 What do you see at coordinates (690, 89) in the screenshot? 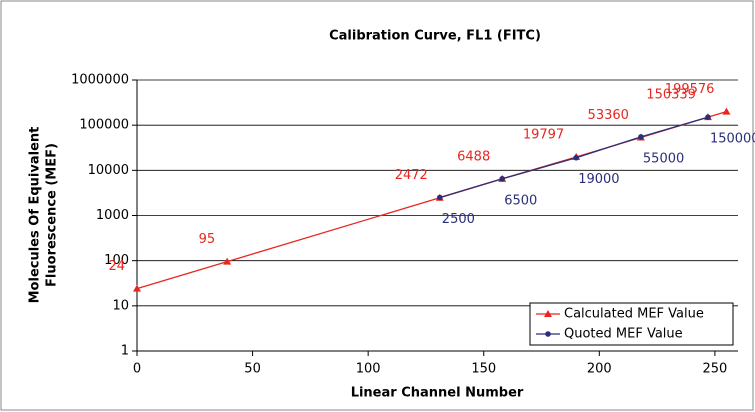
I see `data-label: 199576` at bounding box center [690, 89].